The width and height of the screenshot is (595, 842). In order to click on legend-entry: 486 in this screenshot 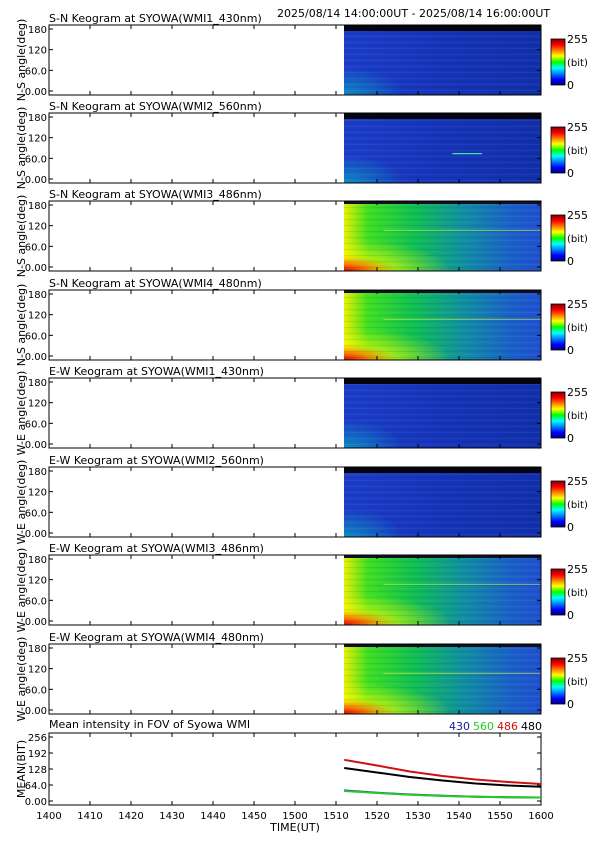, I will do `click(507, 726)`.